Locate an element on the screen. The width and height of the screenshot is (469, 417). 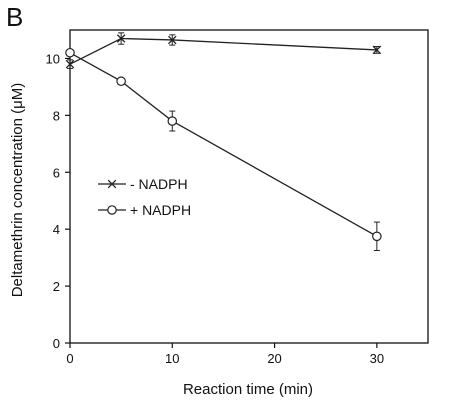
legend-label: - NADPH is located at coordinates (159, 184).